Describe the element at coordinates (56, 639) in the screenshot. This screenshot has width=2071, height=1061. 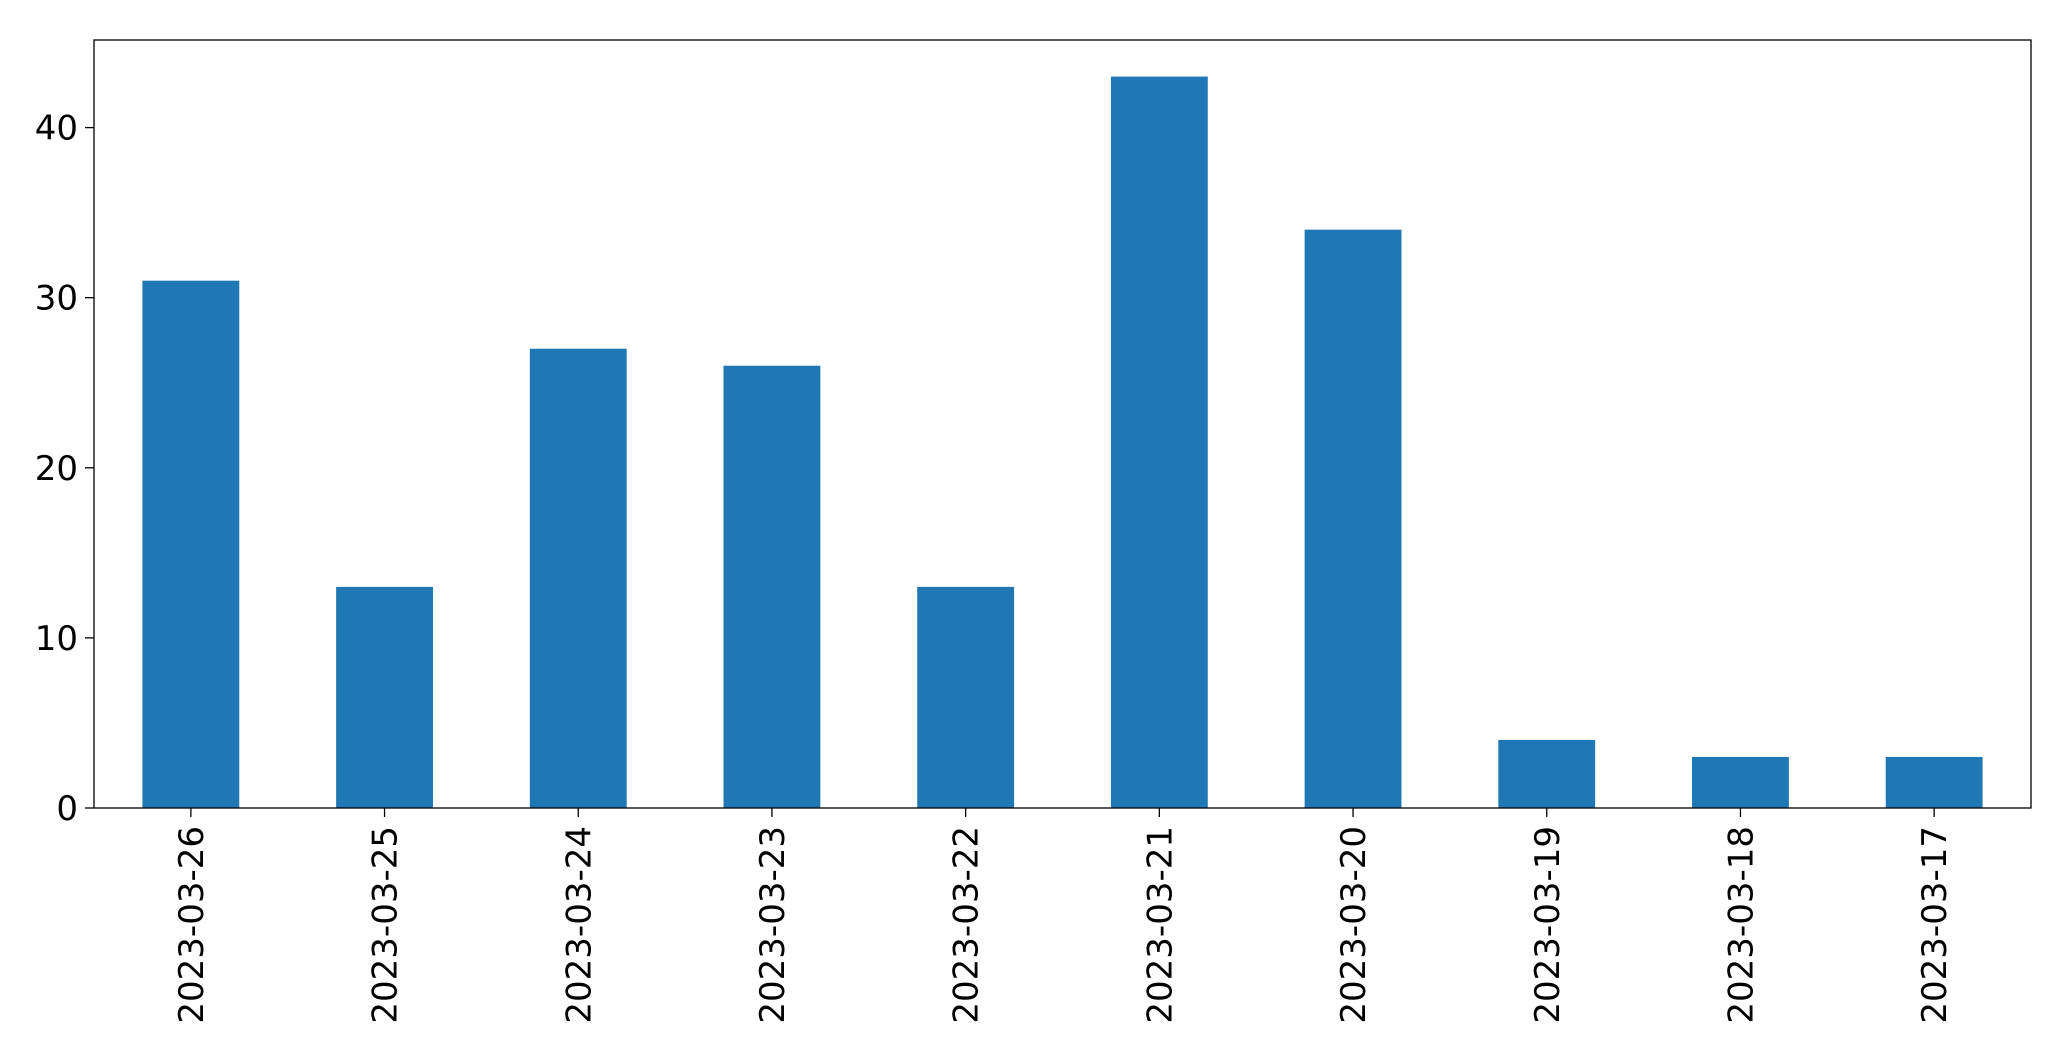
I see `y-tick-label: 10` at that location.